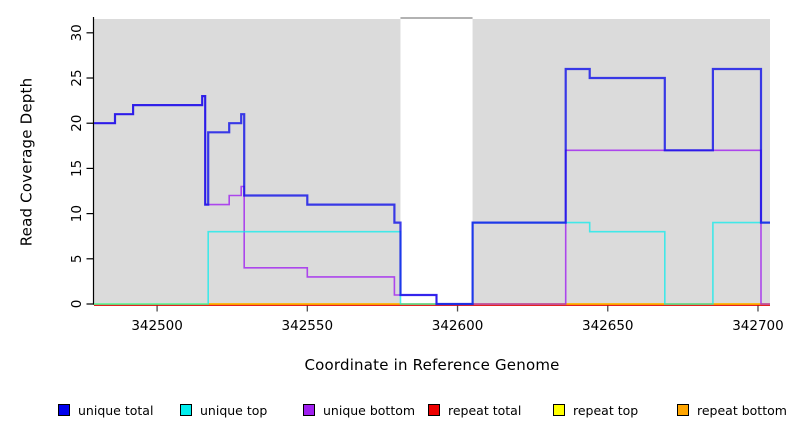  What do you see at coordinates (77, 304) in the screenshot?
I see `y-tick-label: 0` at bounding box center [77, 304].